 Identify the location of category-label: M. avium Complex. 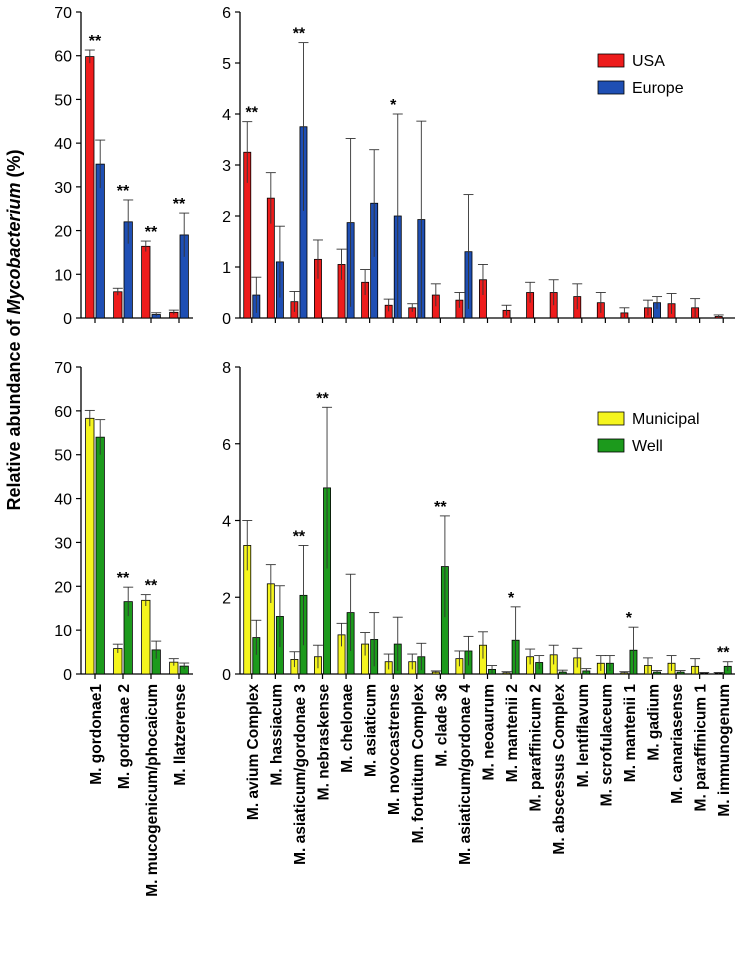
(253, 752).